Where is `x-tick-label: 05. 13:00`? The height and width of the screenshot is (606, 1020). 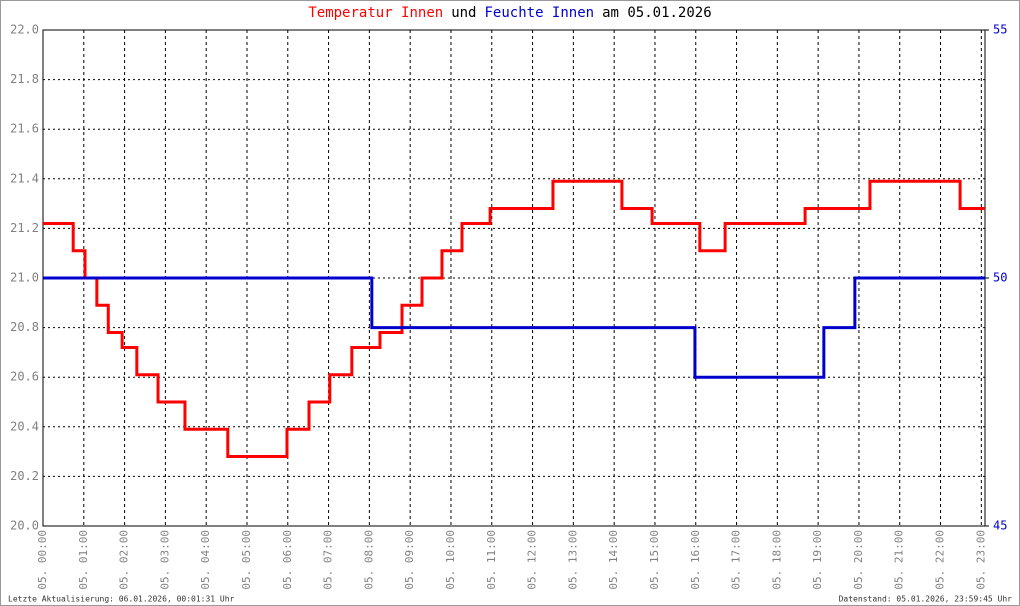
x-tick-label: 05. 13:00 is located at coordinates (572, 560).